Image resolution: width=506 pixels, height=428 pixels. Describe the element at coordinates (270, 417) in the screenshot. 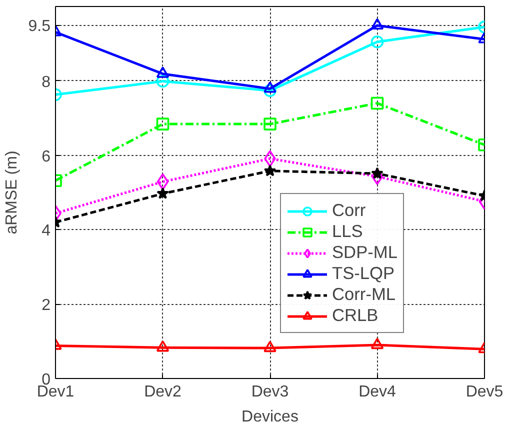

I see `x-axis-title: Devices` at that location.